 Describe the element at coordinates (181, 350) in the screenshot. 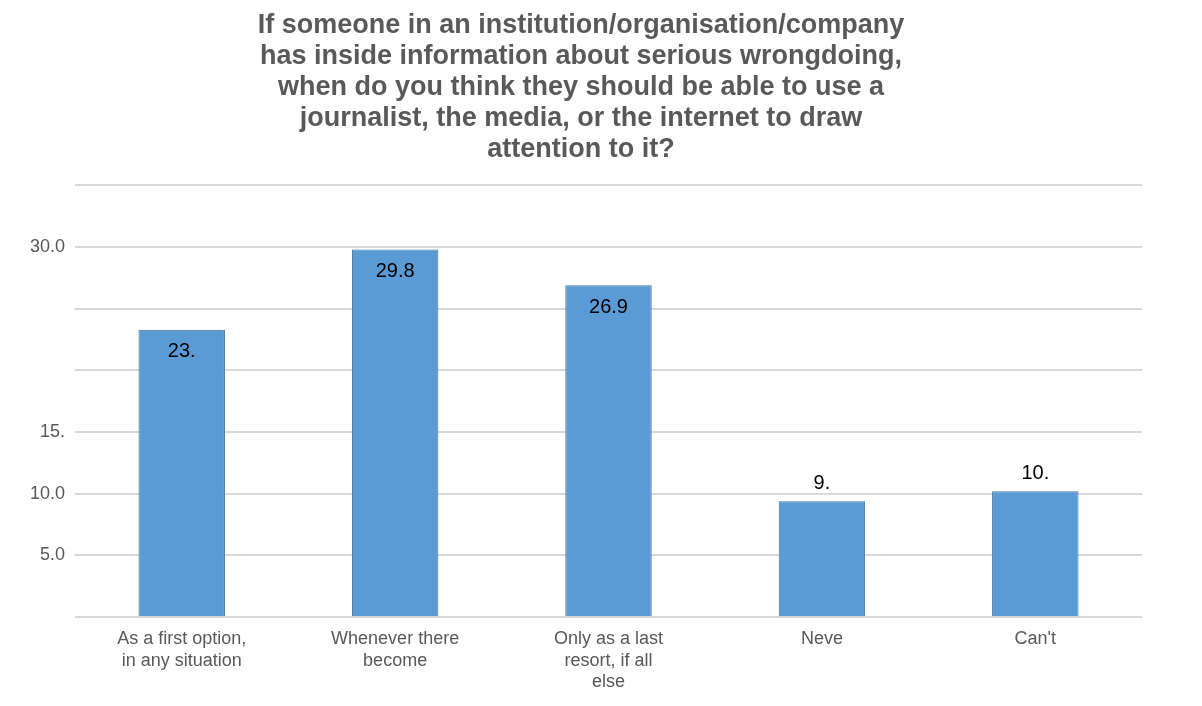

I see `data-label: 23.` at that location.